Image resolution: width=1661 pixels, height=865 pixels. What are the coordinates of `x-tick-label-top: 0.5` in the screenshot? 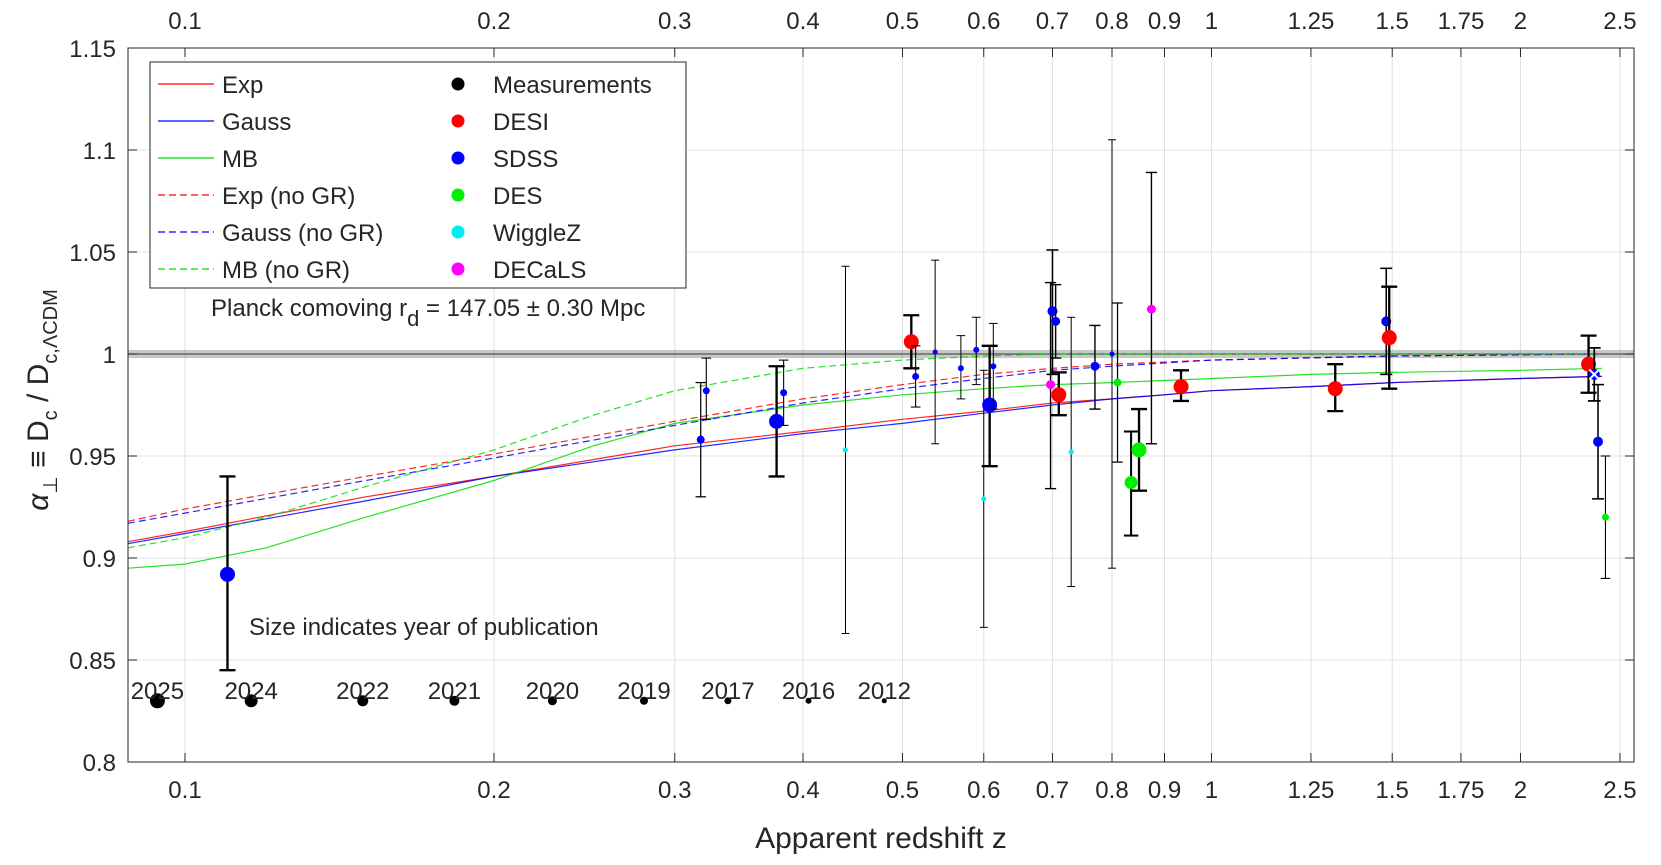 It's located at (902, 21).